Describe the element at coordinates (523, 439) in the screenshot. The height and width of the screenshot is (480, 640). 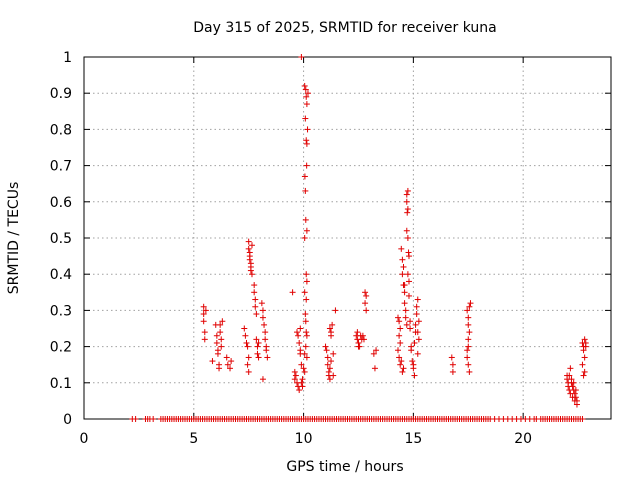
I see `x-tick-label: 20` at that location.